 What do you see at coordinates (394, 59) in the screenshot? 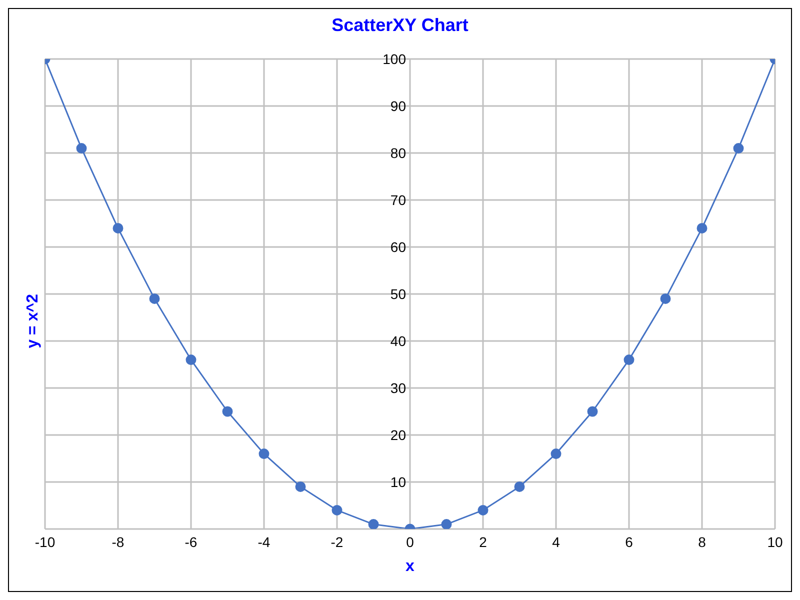
I see `y-tick-label: 100` at bounding box center [394, 59].